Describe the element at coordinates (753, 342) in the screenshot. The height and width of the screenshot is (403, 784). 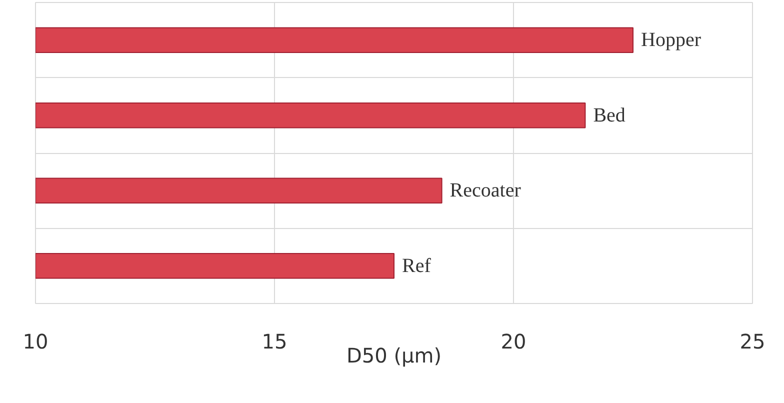
I see `x-tick-label: 25` at that location.